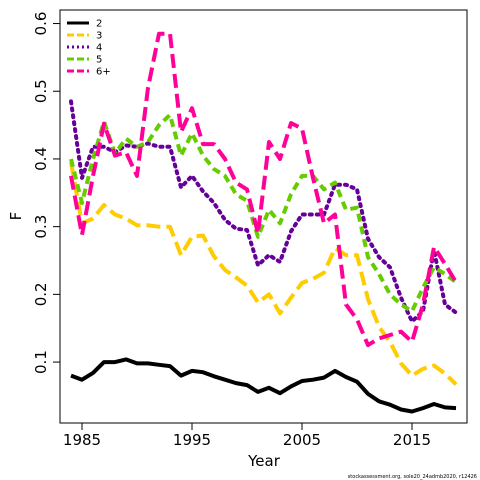  I want to click on legend-label: 5, so click(99, 60).